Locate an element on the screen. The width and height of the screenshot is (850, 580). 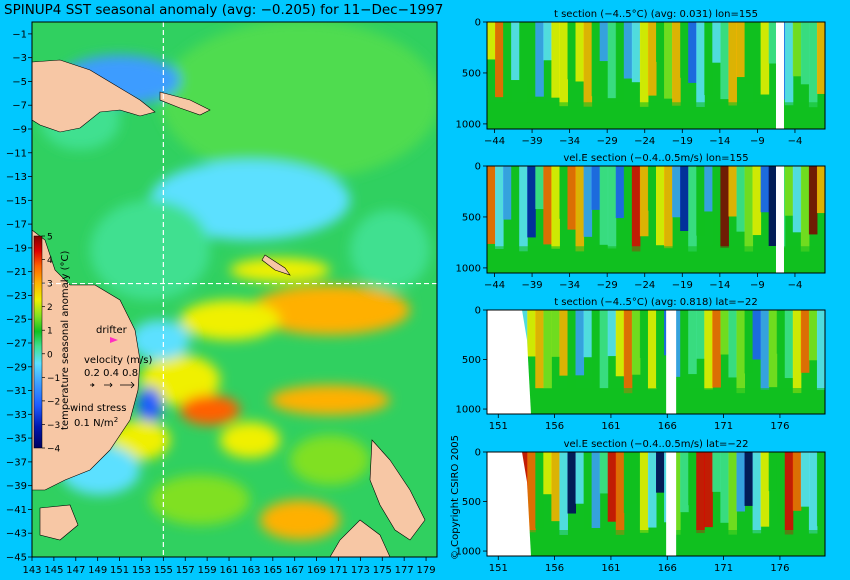
map-lat-tick-label: −45 is located at coordinates (16, 558).